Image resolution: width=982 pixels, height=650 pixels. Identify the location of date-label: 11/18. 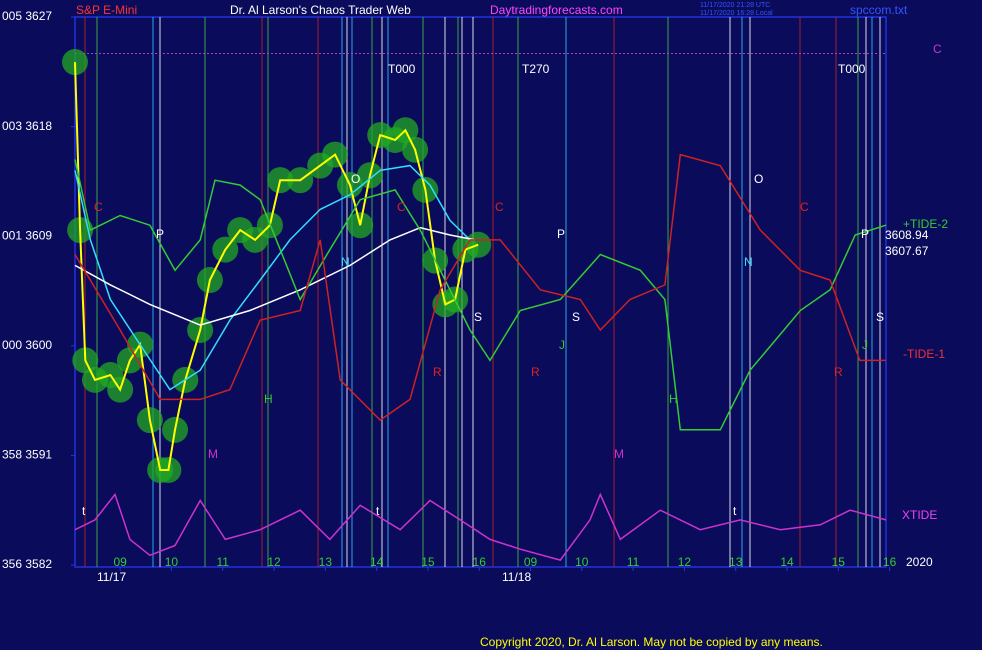
(516, 577).